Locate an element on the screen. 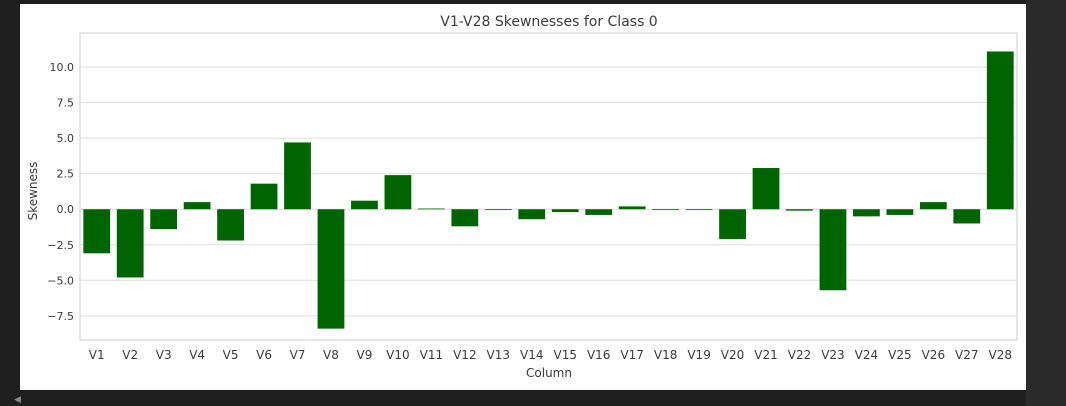  x-tick-label: V4 is located at coordinates (197, 355).